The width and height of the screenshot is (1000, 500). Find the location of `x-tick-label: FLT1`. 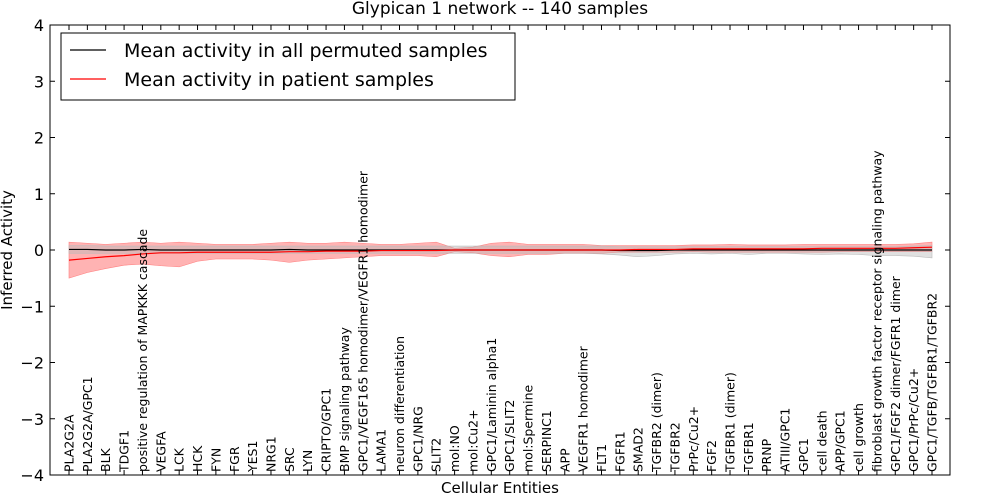

x-tick-label: FLT1 is located at coordinates (601, 458).